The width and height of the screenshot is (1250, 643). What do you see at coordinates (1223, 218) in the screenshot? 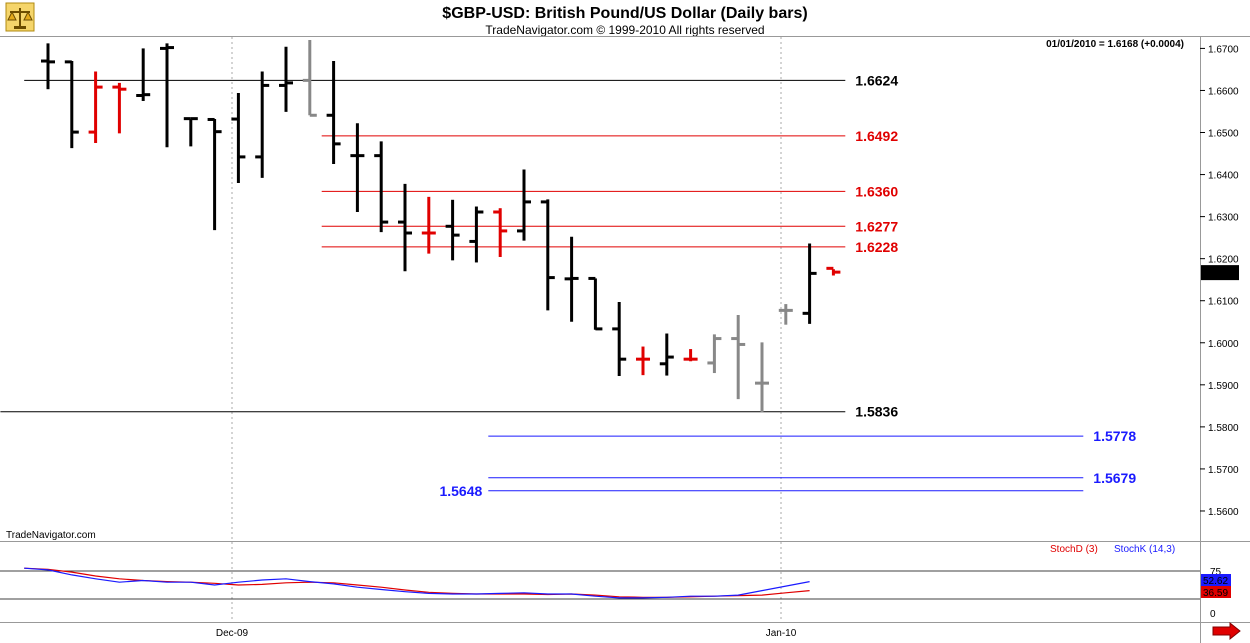
I see `y-tick-label: 1.6300` at bounding box center [1223, 218].